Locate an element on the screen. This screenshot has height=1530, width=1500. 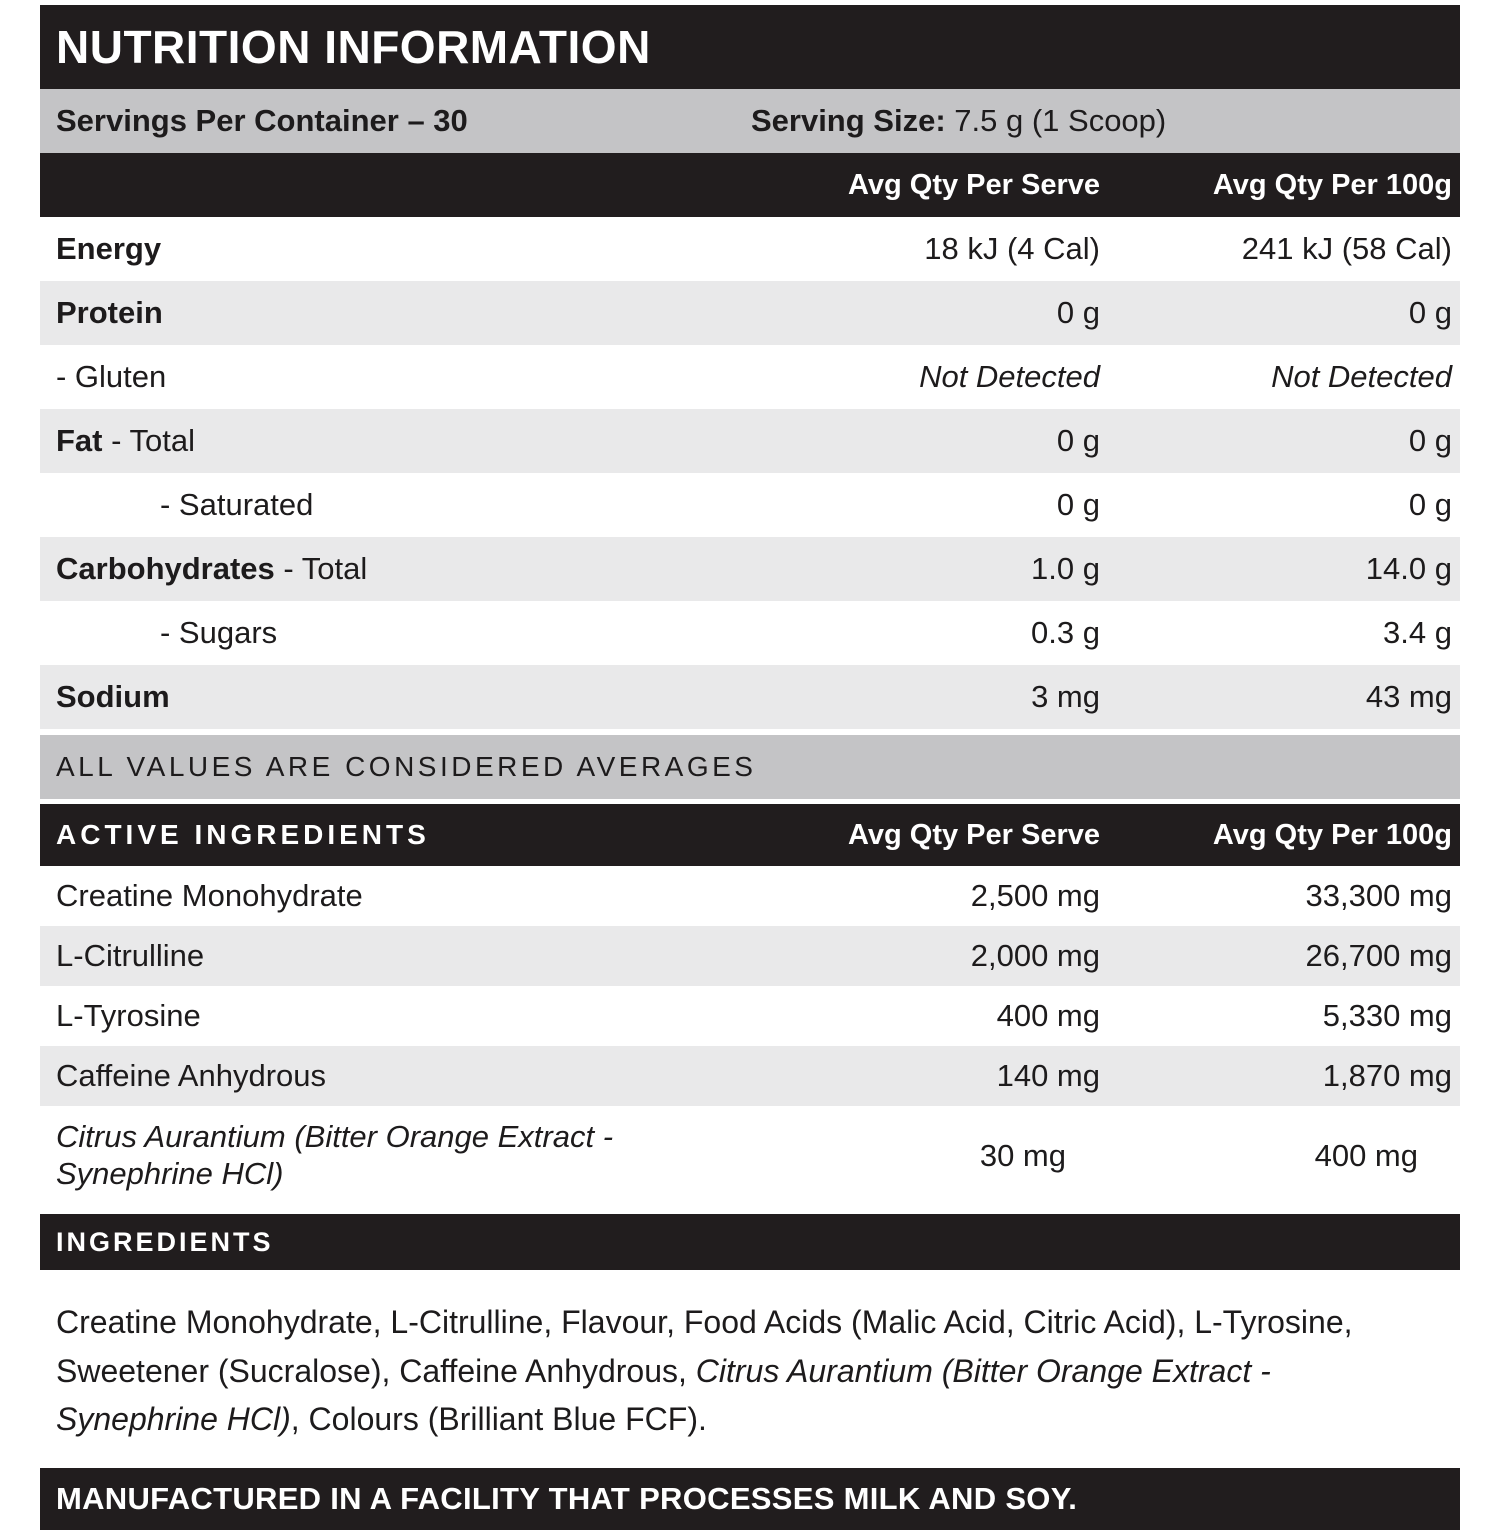
value-per-100g: 3.4 g is located at coordinates (1417, 632).